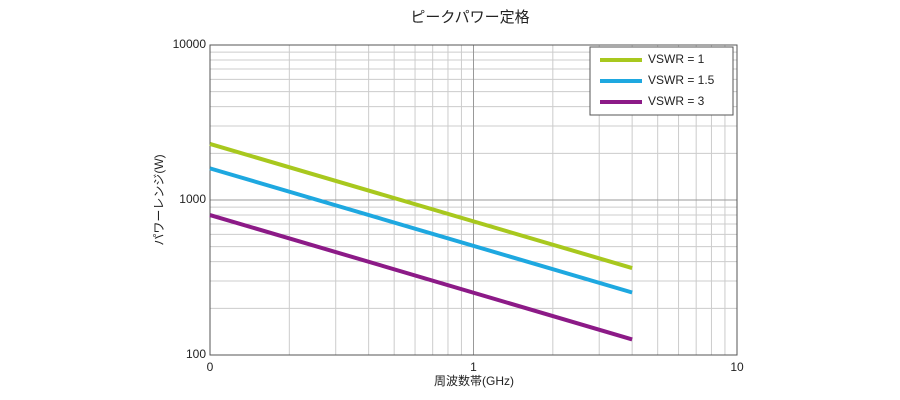 The image size is (900, 400). Describe the element at coordinates (737, 367) in the screenshot. I see `x-tick-label: 10` at that location.